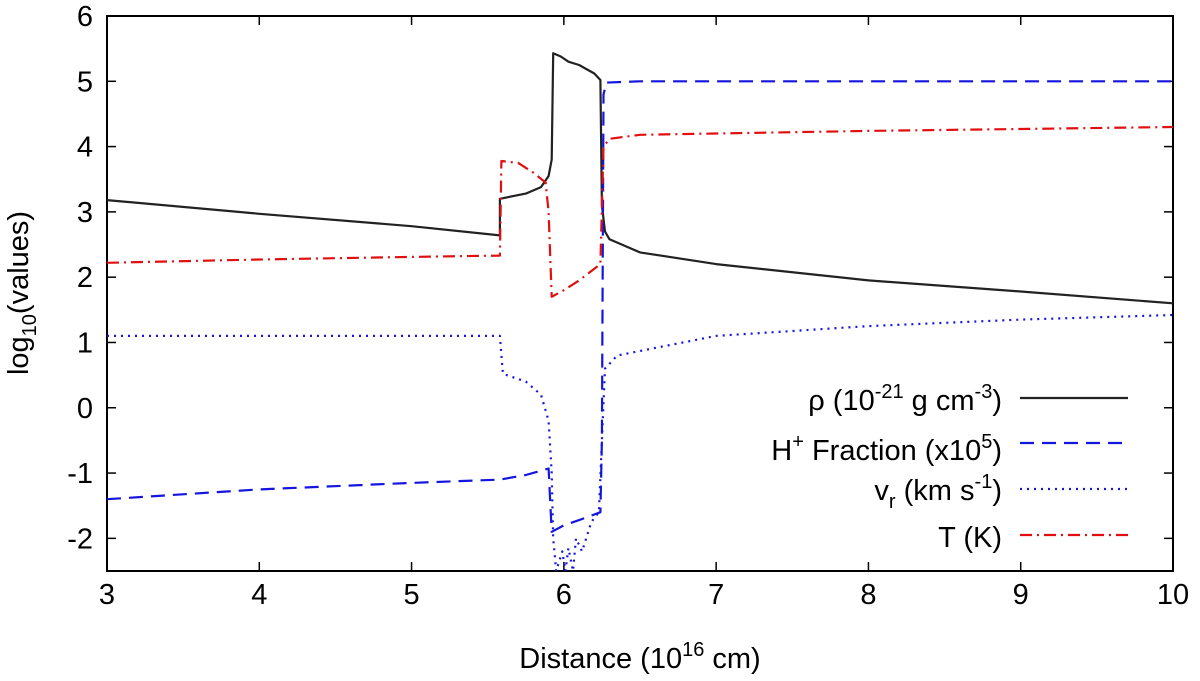 The image size is (1200, 681). Describe the element at coordinates (85, 82) in the screenshot. I see `y-tick-label: 5` at that location.